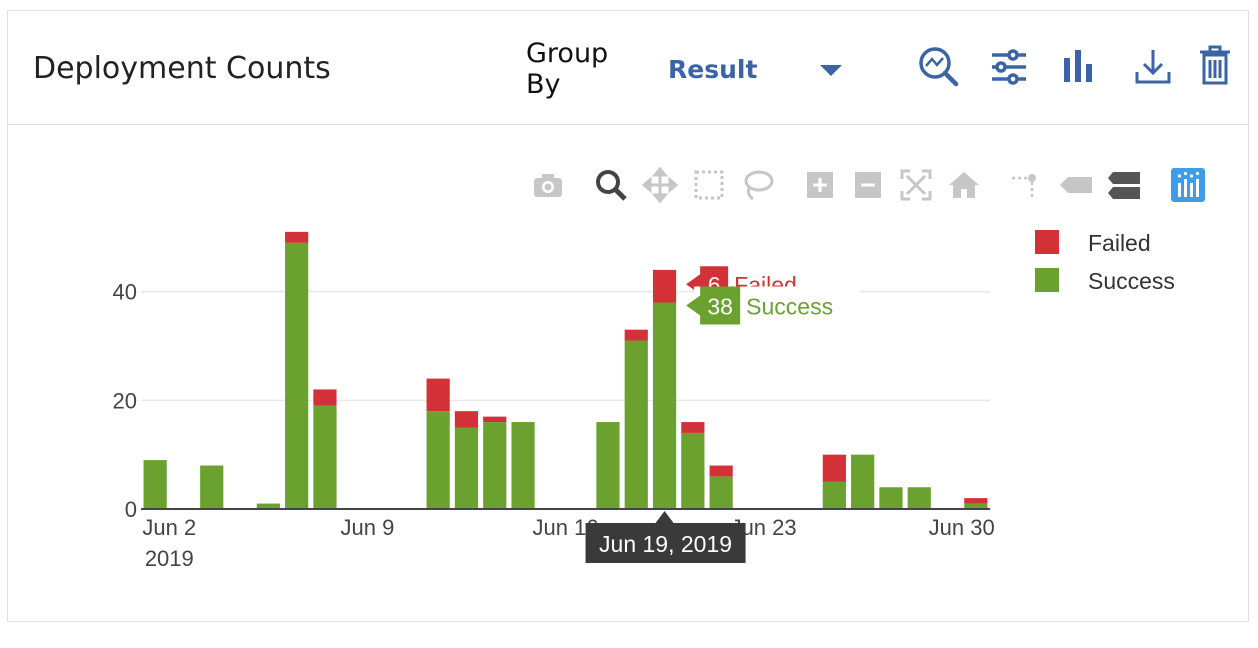 The image size is (1258, 648). What do you see at coordinates (1124, 185) in the screenshot?
I see `hover-compare-icon` at bounding box center [1124, 185].